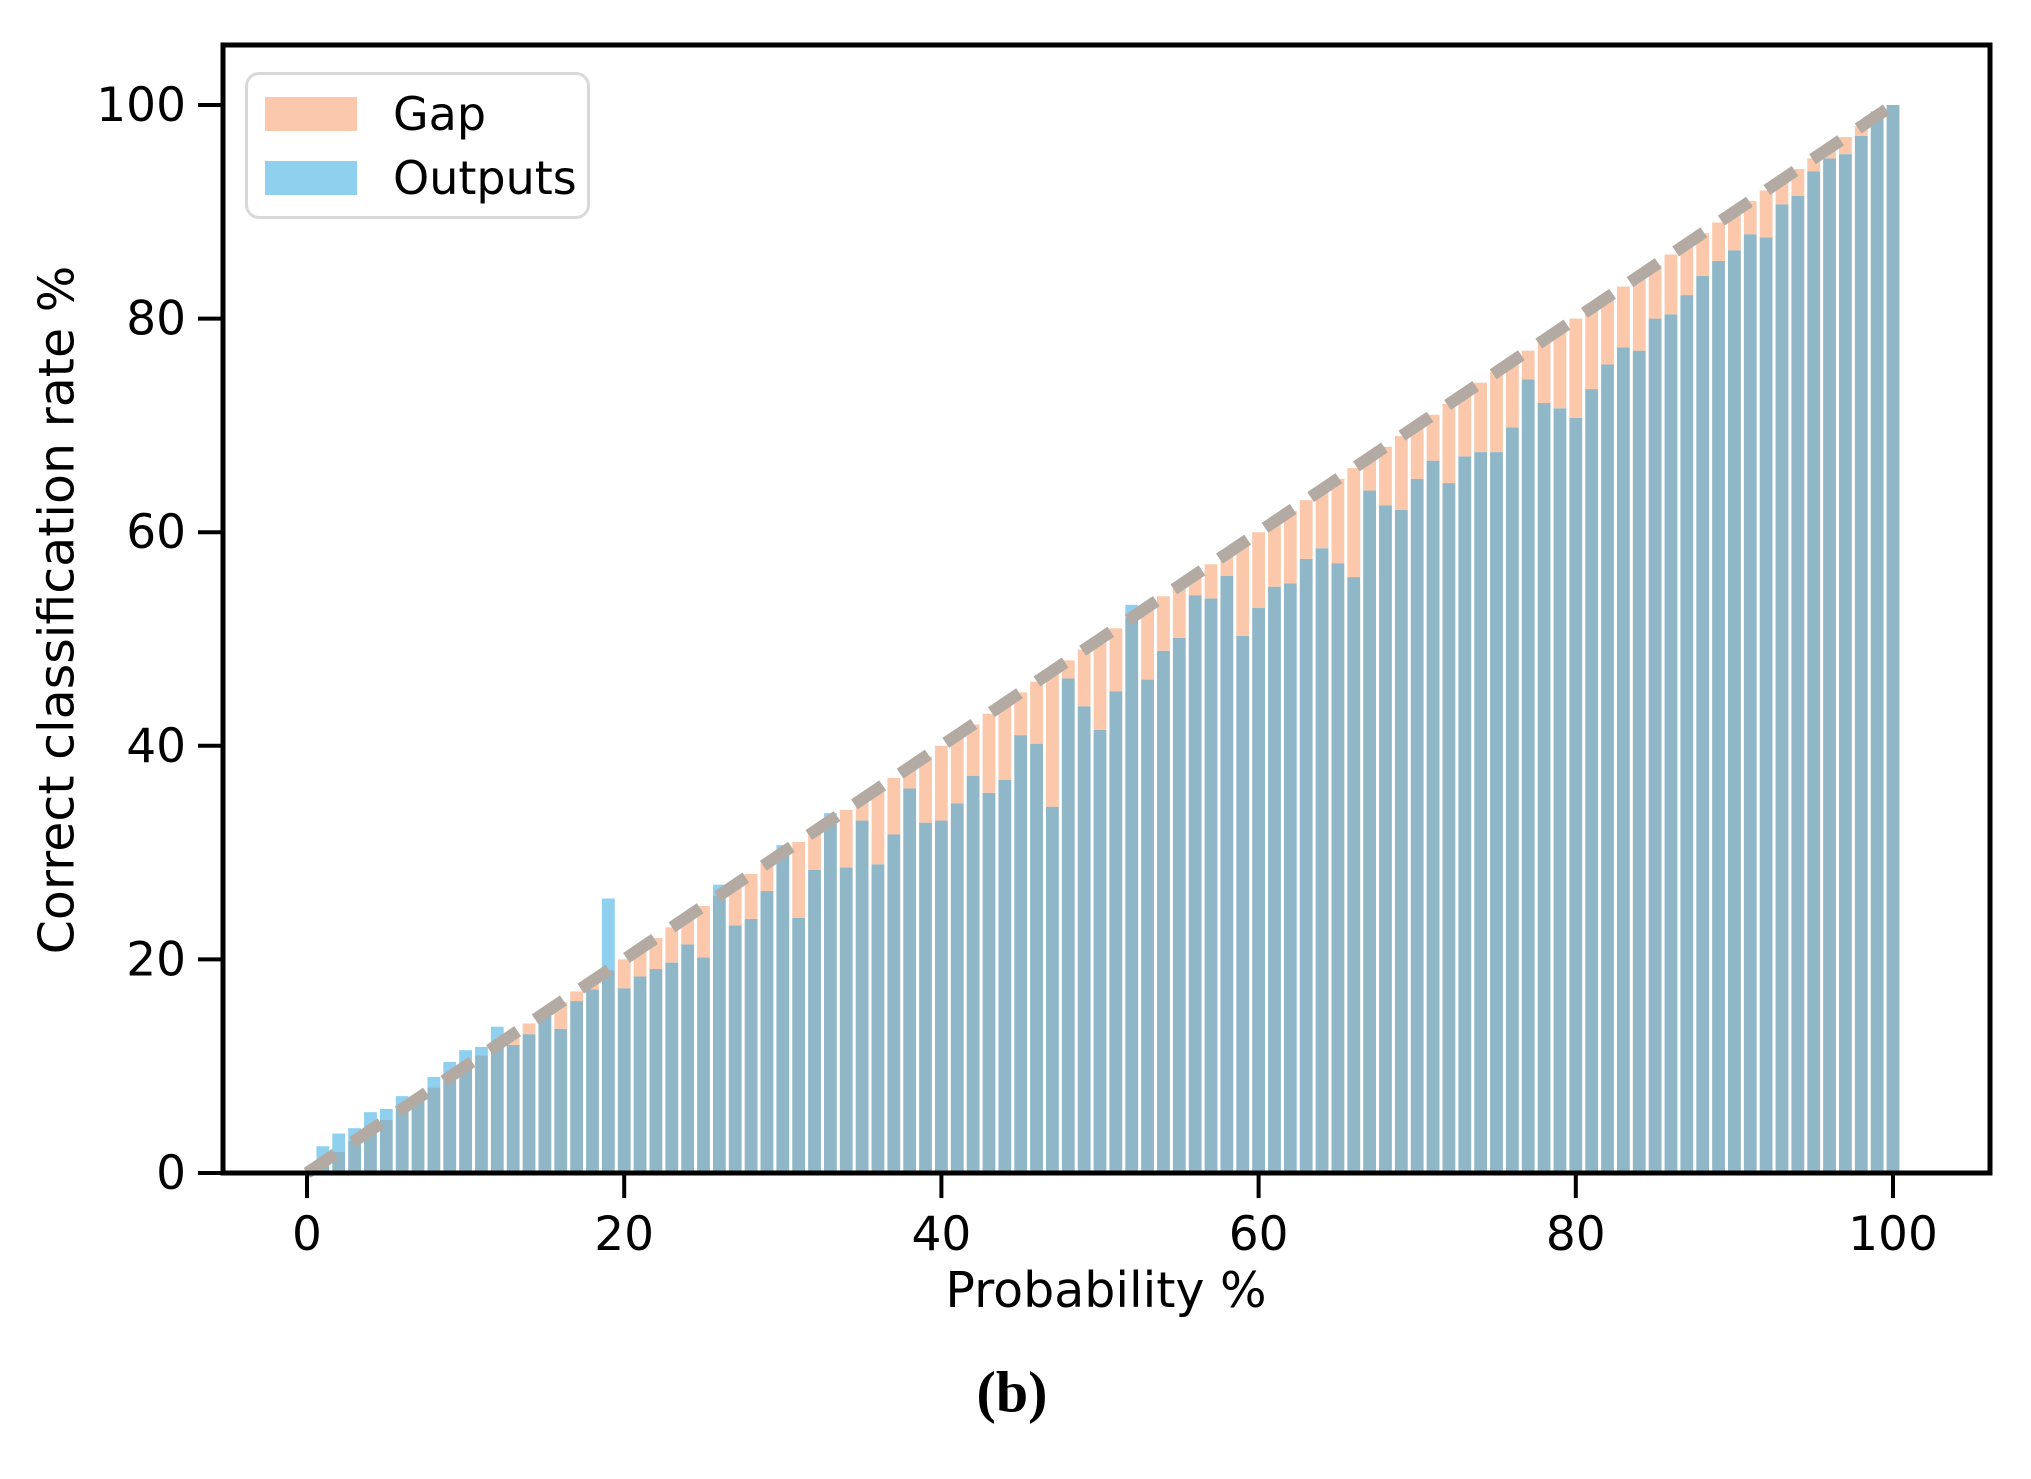 The height and width of the screenshot is (1479, 2031). What do you see at coordinates (156, 746) in the screenshot?
I see `y-tick-label: 40` at bounding box center [156, 746].